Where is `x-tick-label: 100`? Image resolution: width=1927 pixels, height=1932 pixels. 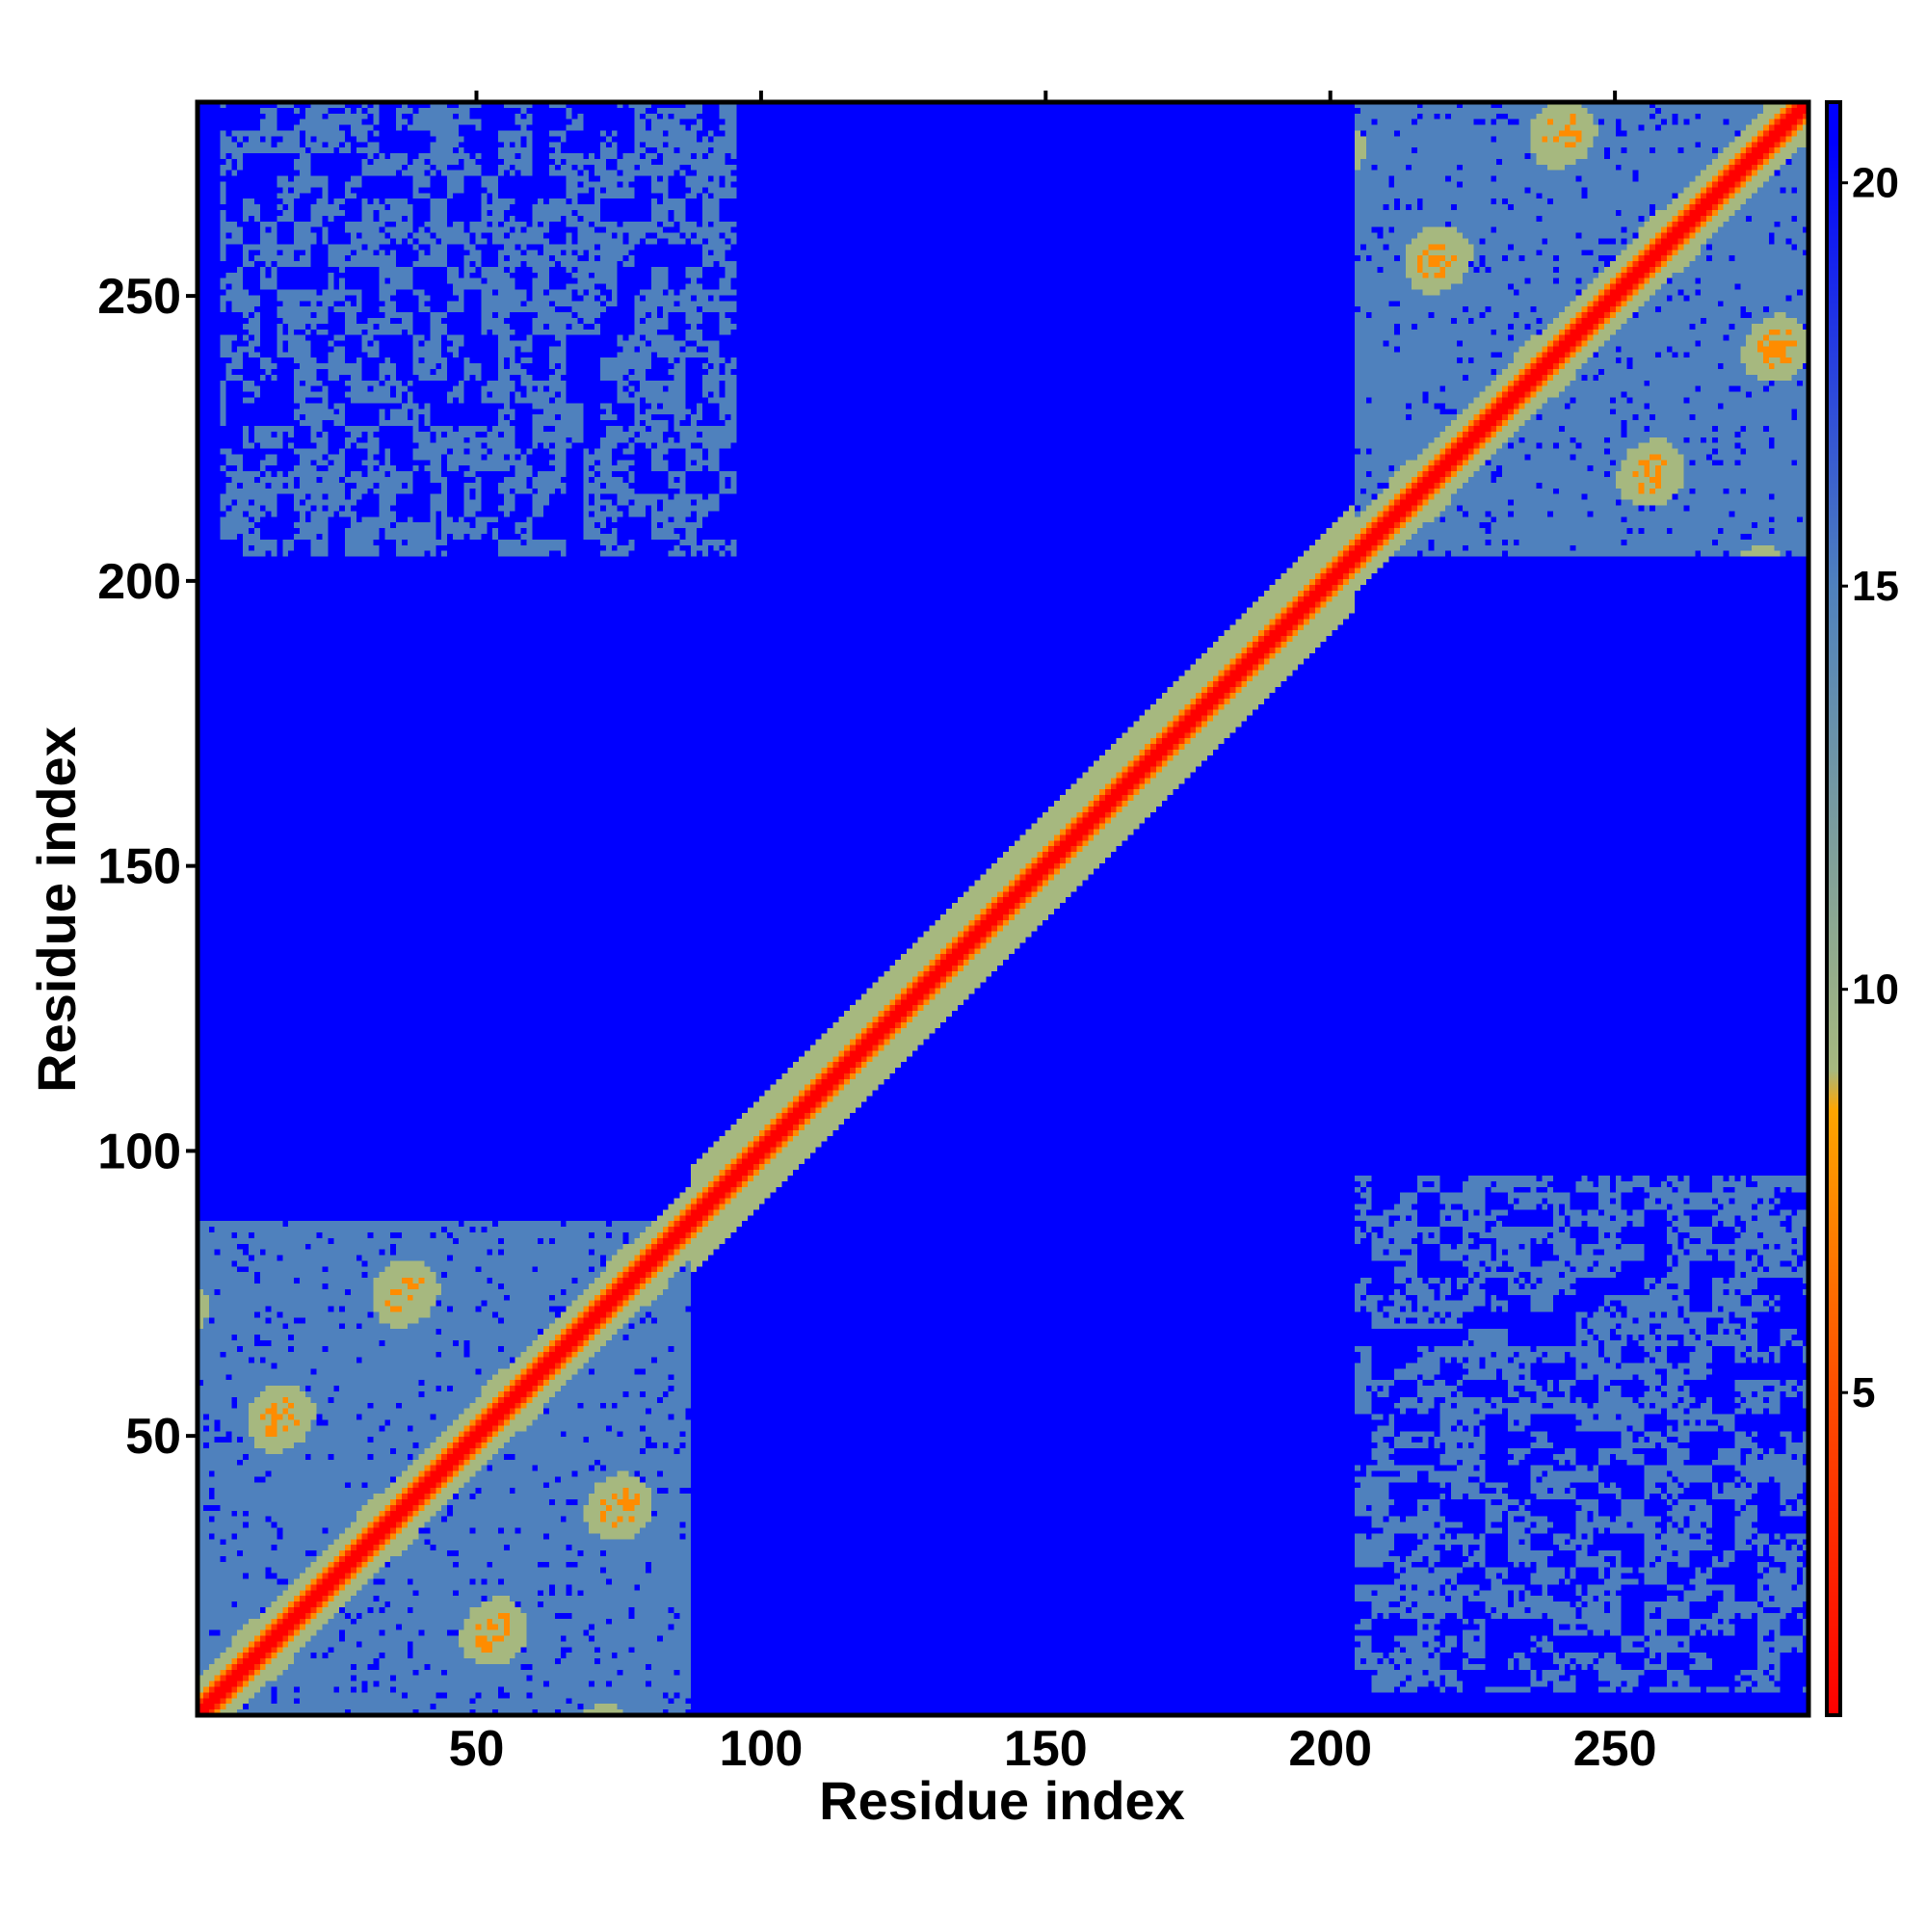
x-tick-label: 100 is located at coordinates (762, 1749).